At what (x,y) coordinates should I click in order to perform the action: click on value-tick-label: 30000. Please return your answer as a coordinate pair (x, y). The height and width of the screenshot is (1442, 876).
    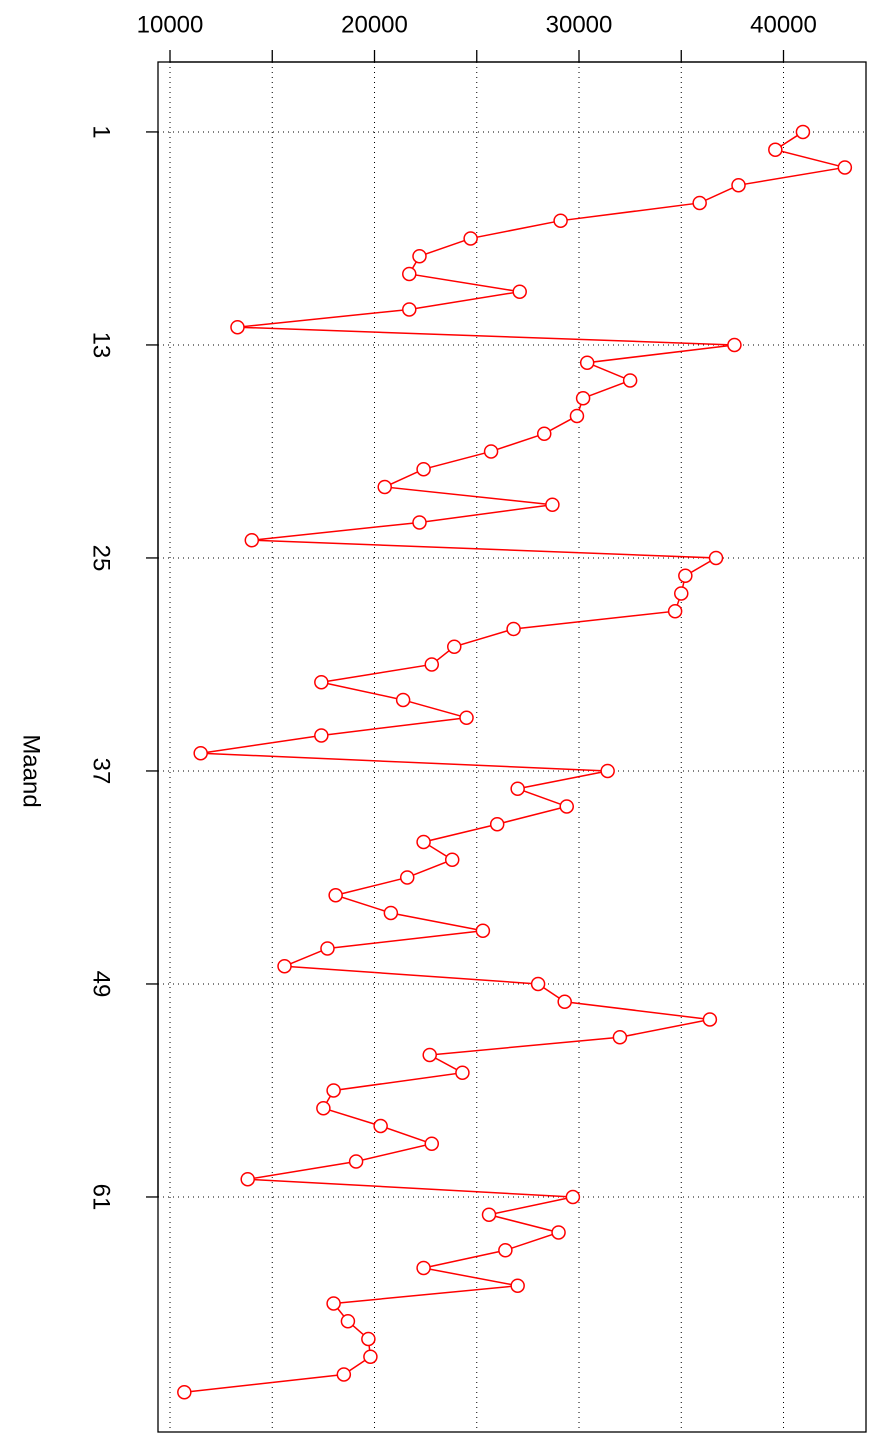
    Looking at the image, I should click on (579, 24).